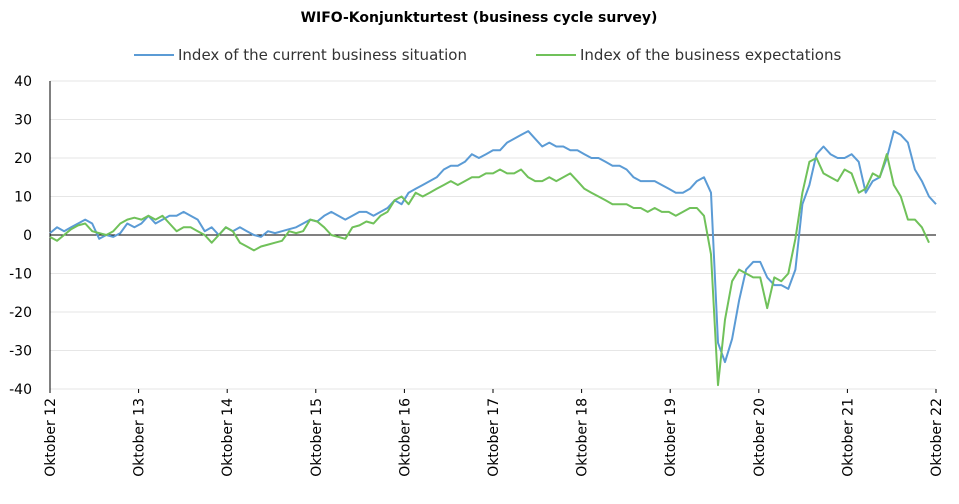 The height and width of the screenshot is (504, 959). I want to click on x-tick-label: Oktober 16, so click(405, 437).